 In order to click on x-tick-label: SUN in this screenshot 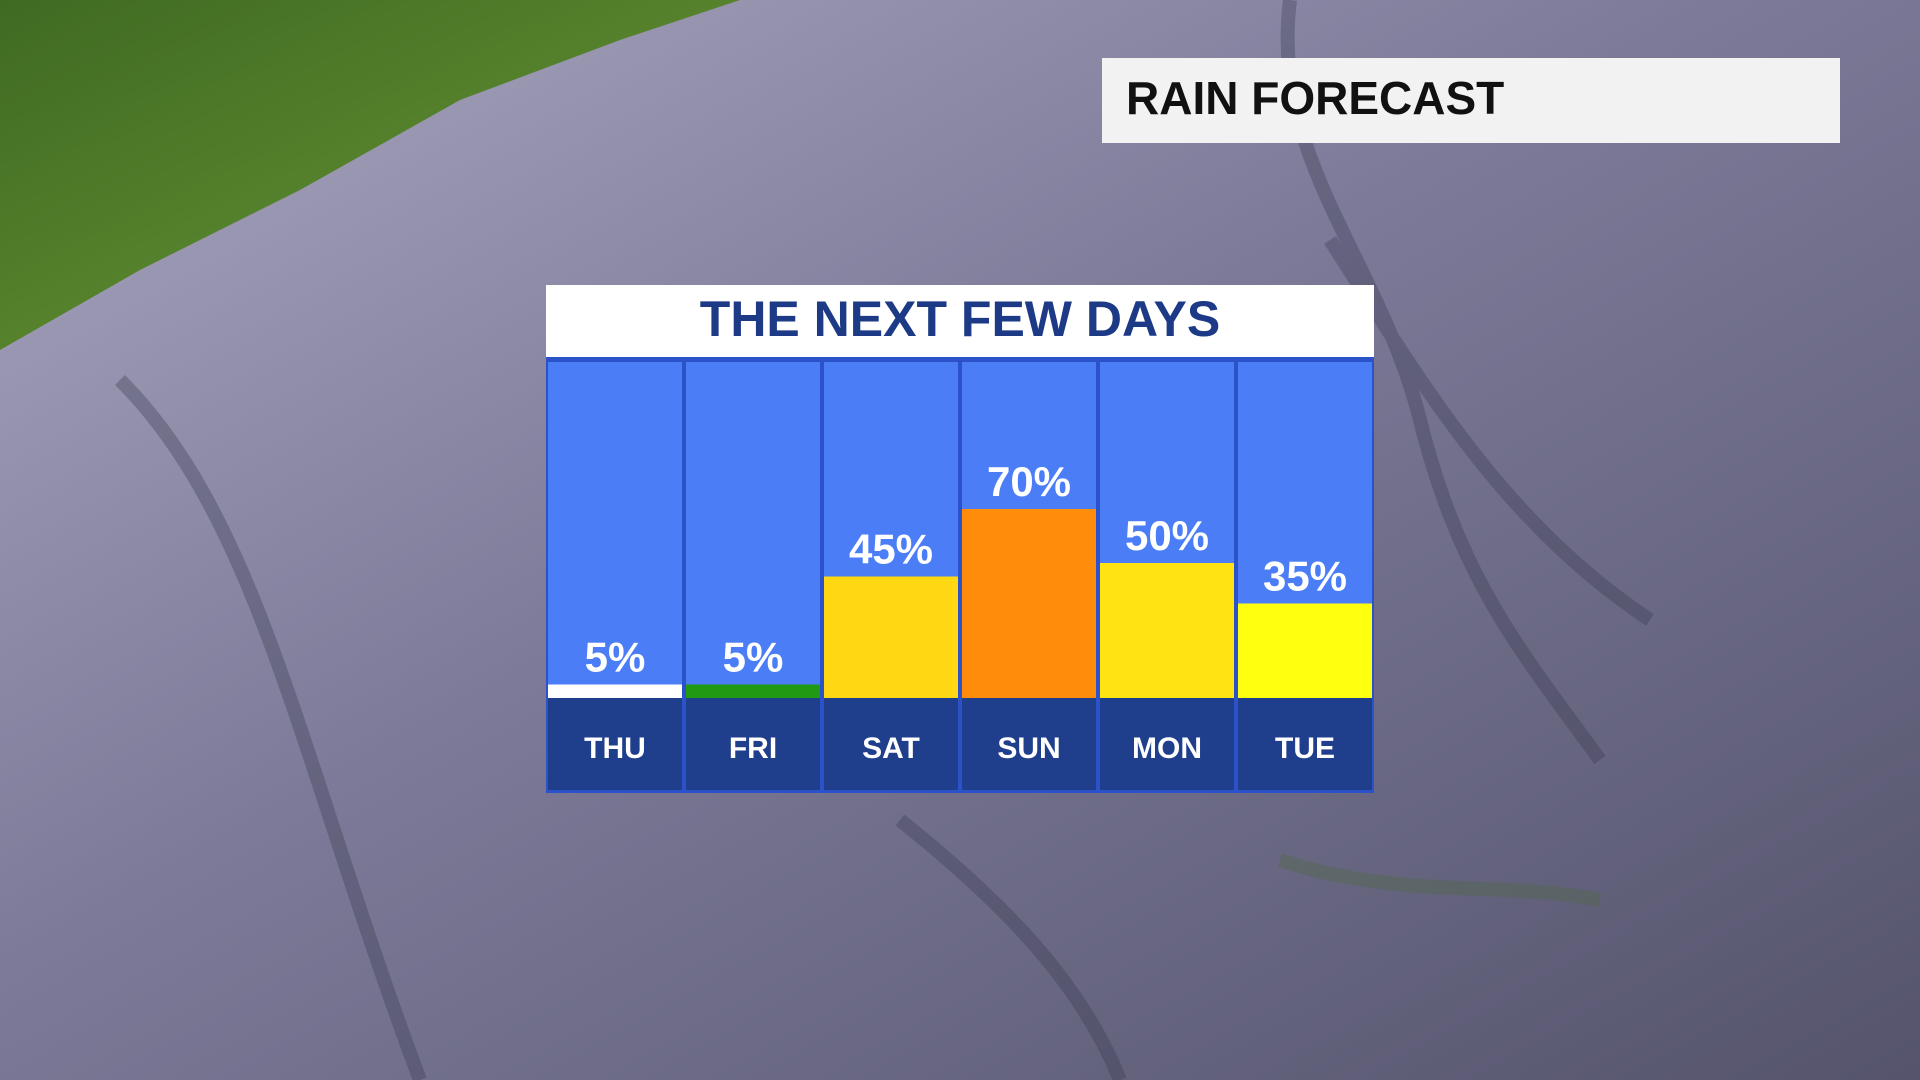, I will do `click(1028, 748)`.